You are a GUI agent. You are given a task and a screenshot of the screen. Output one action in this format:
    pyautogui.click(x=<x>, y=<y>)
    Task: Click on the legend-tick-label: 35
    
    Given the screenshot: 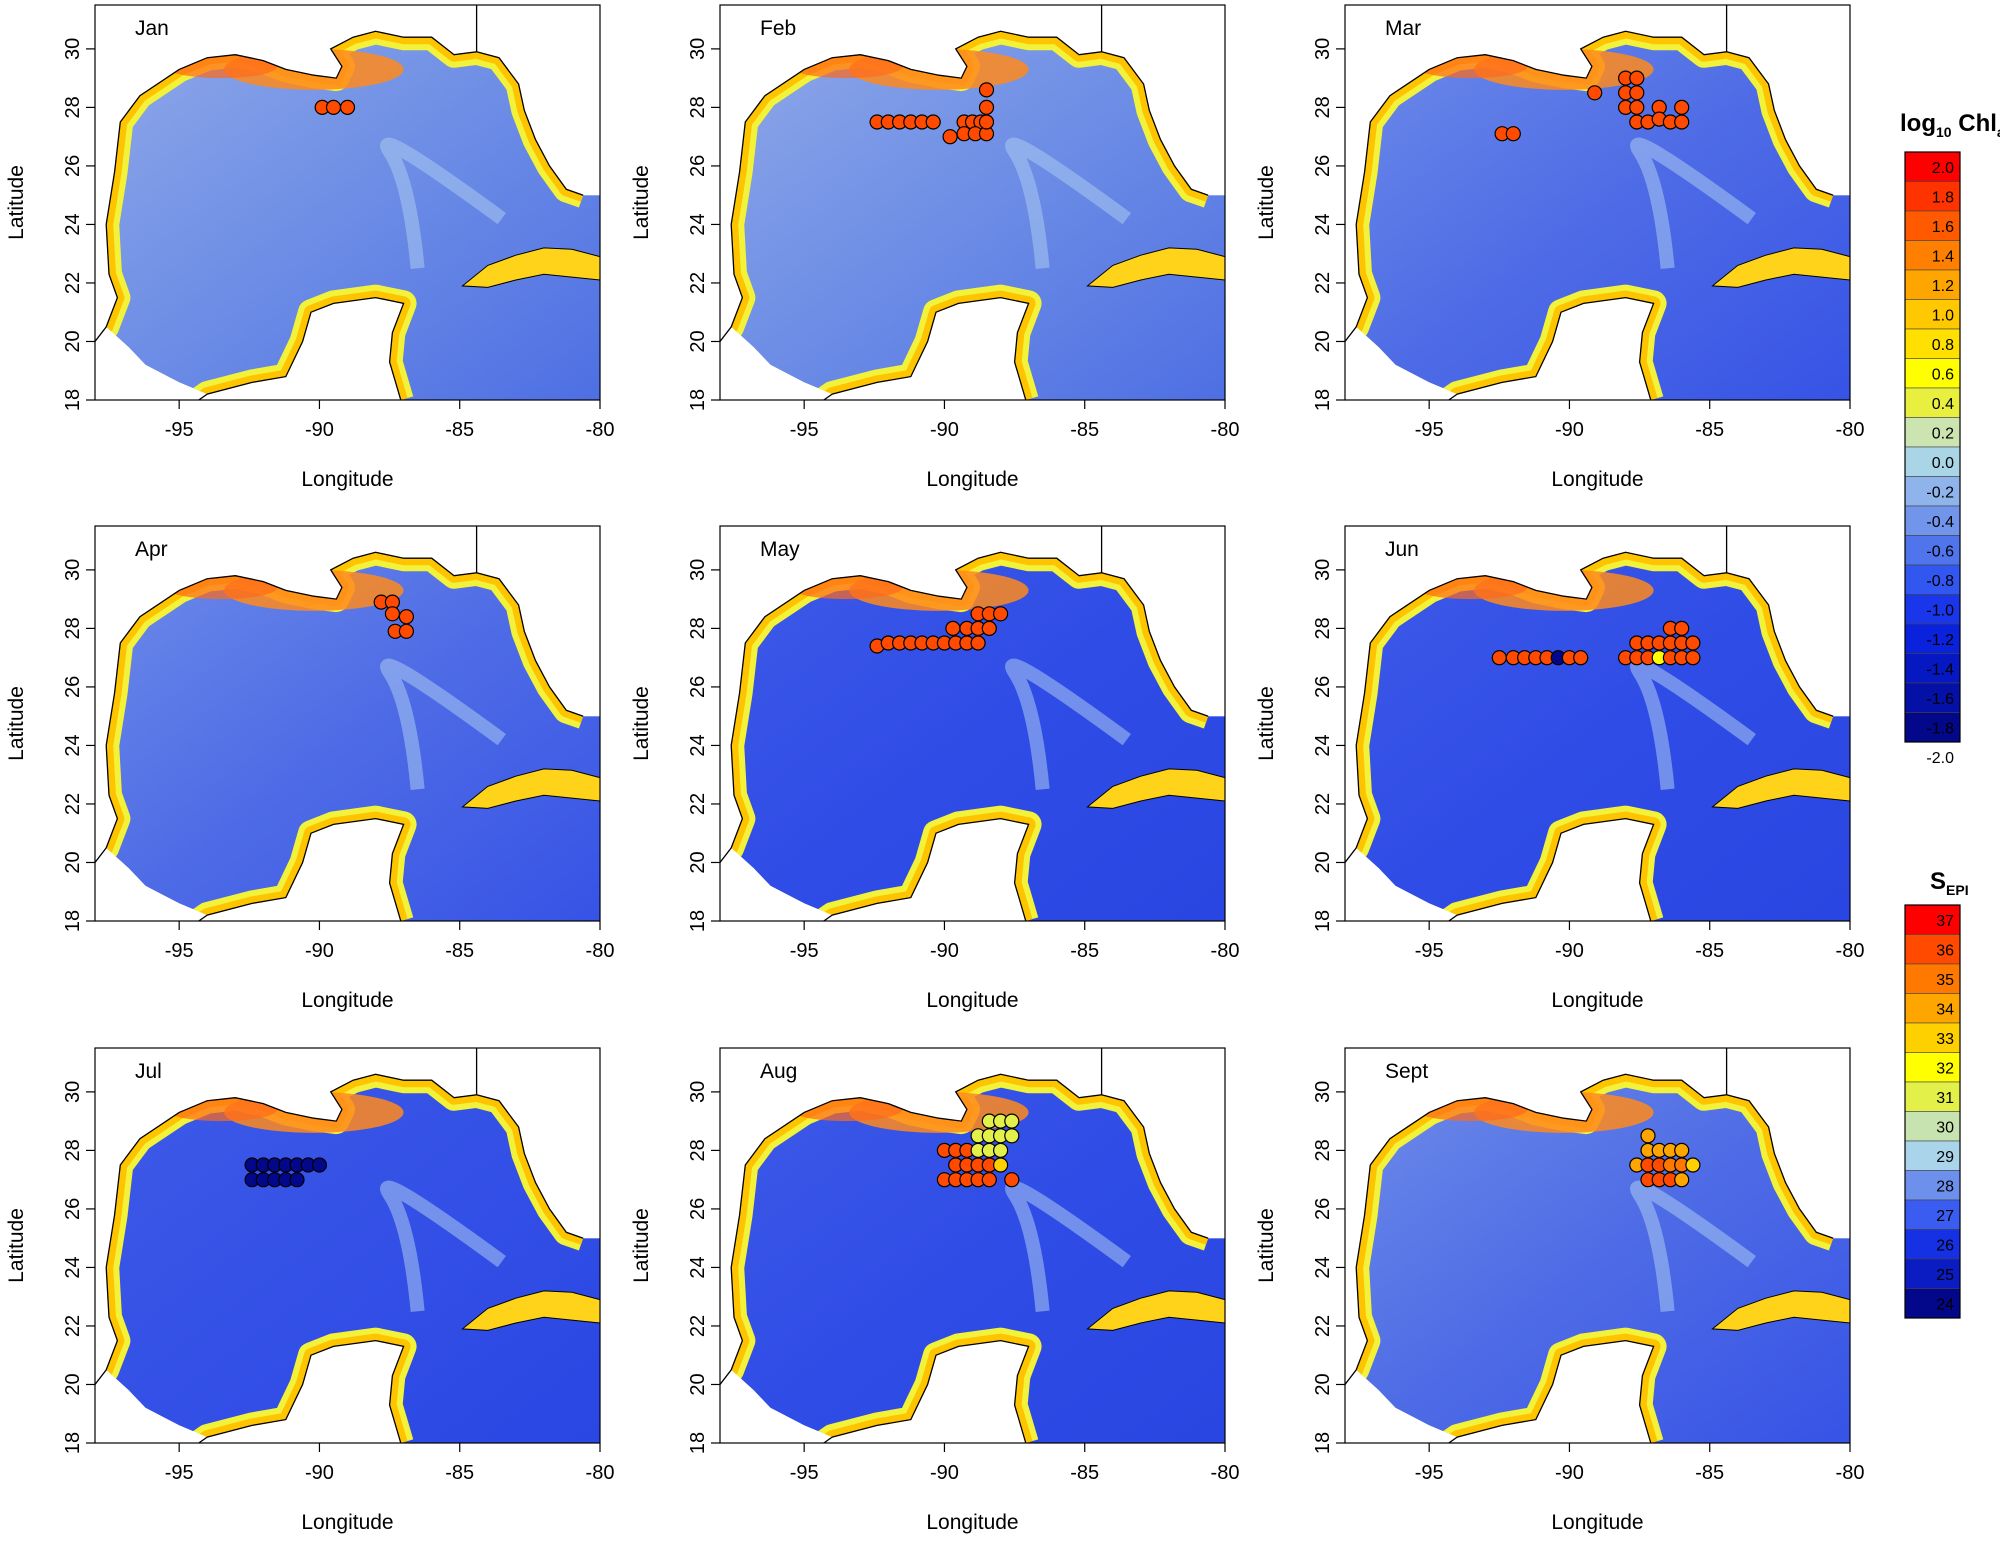 What is the action you would take?
    pyautogui.click(x=1945, y=980)
    